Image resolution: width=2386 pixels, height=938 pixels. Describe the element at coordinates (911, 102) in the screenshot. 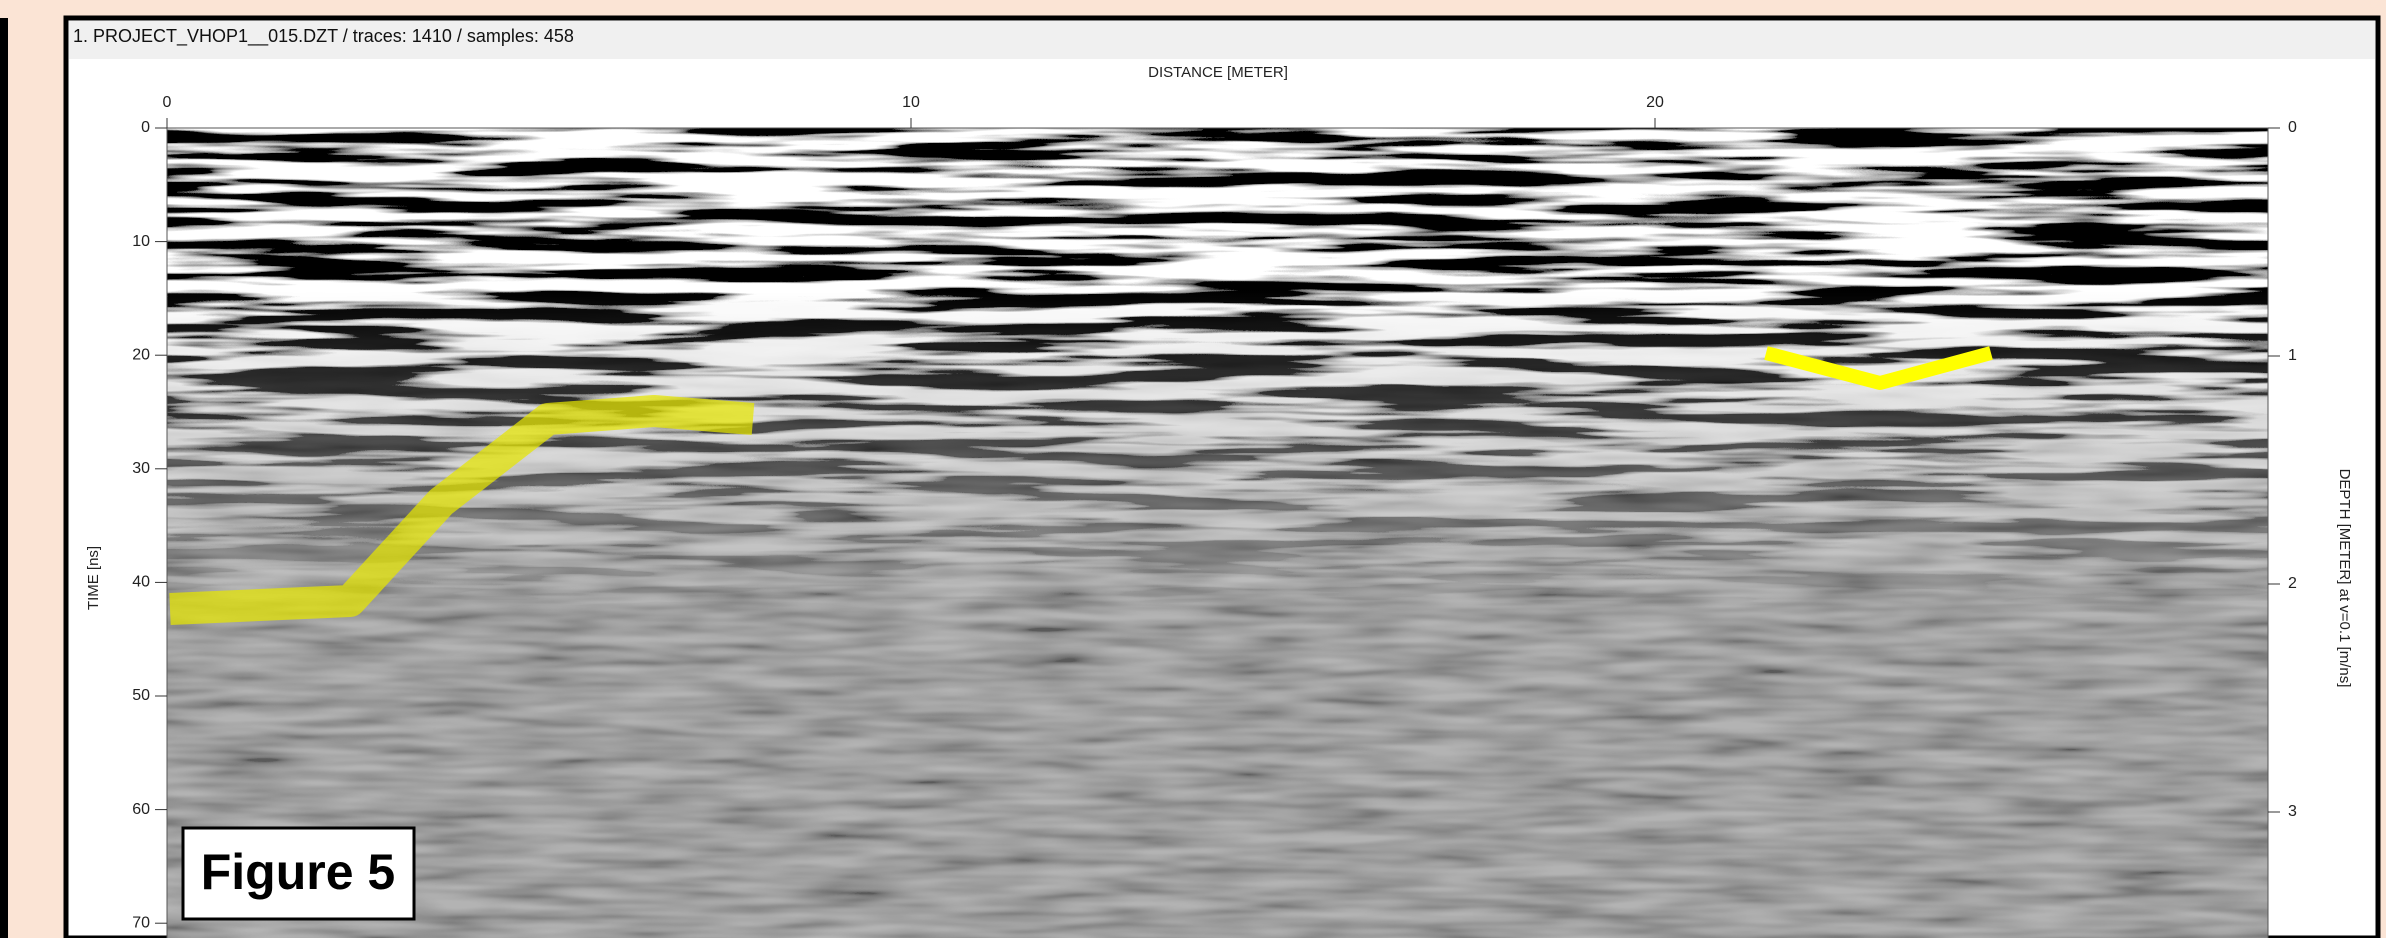

I see `x-tick-label: 10` at that location.